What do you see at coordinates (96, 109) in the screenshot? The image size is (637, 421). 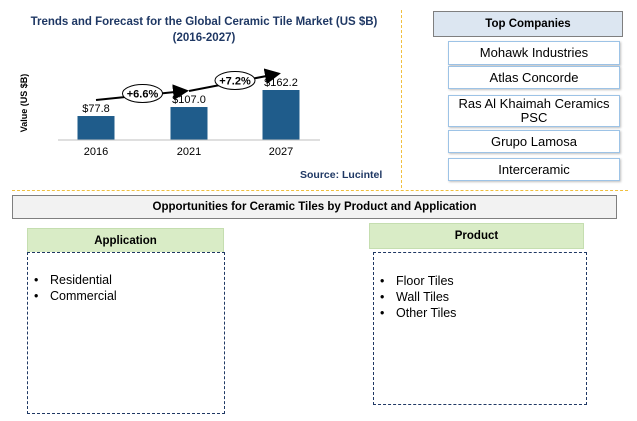 I see `data-label: $77.8` at bounding box center [96, 109].